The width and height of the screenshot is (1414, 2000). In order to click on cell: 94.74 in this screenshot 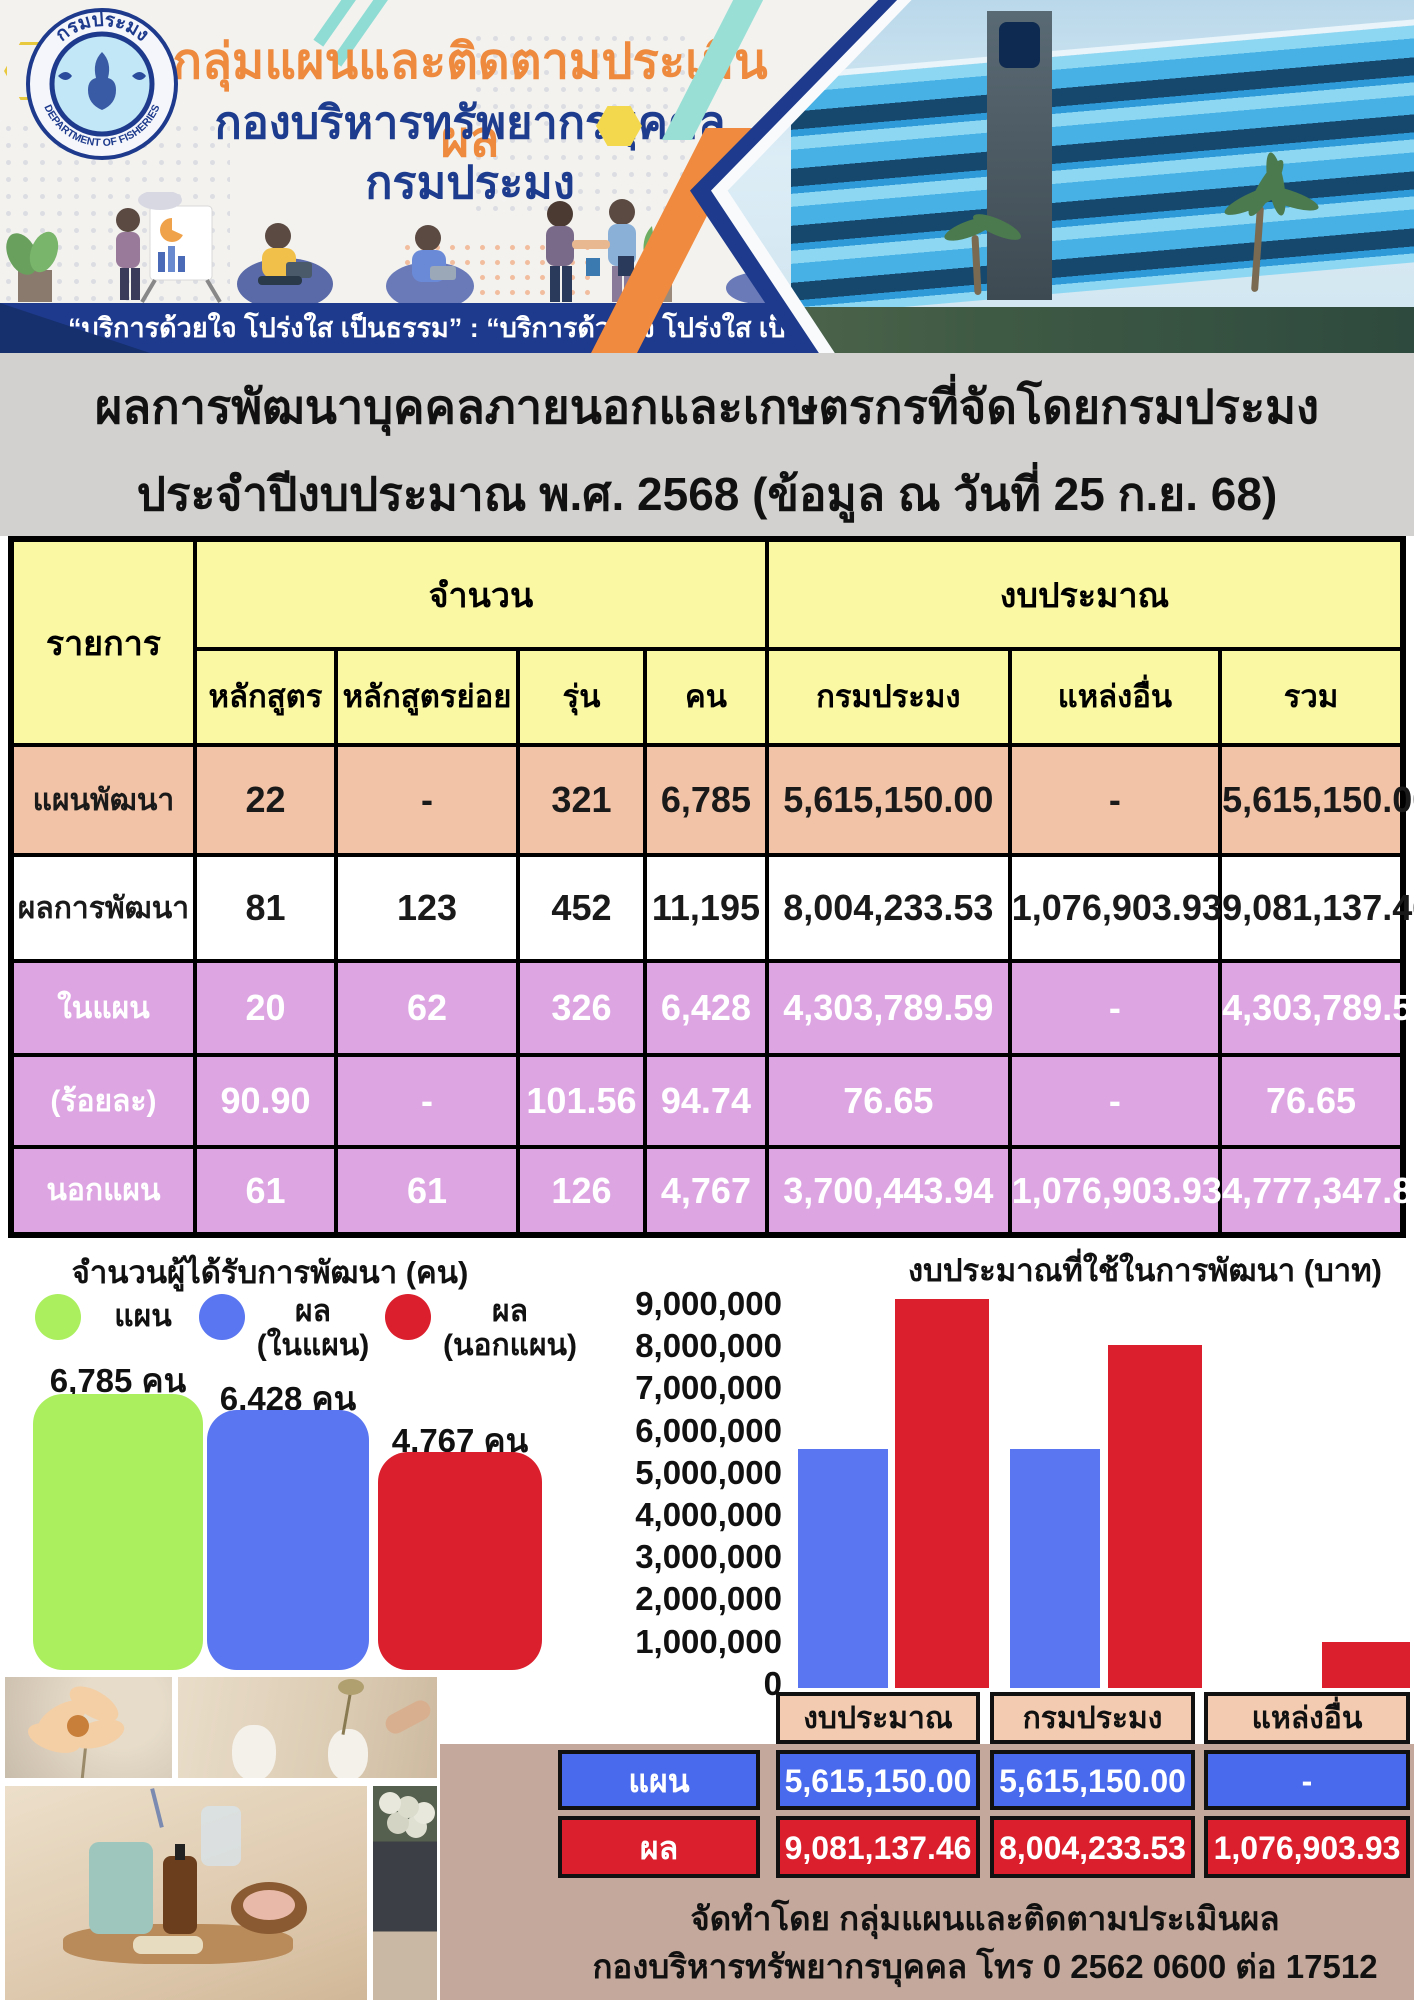, I will do `click(705, 1101)`.